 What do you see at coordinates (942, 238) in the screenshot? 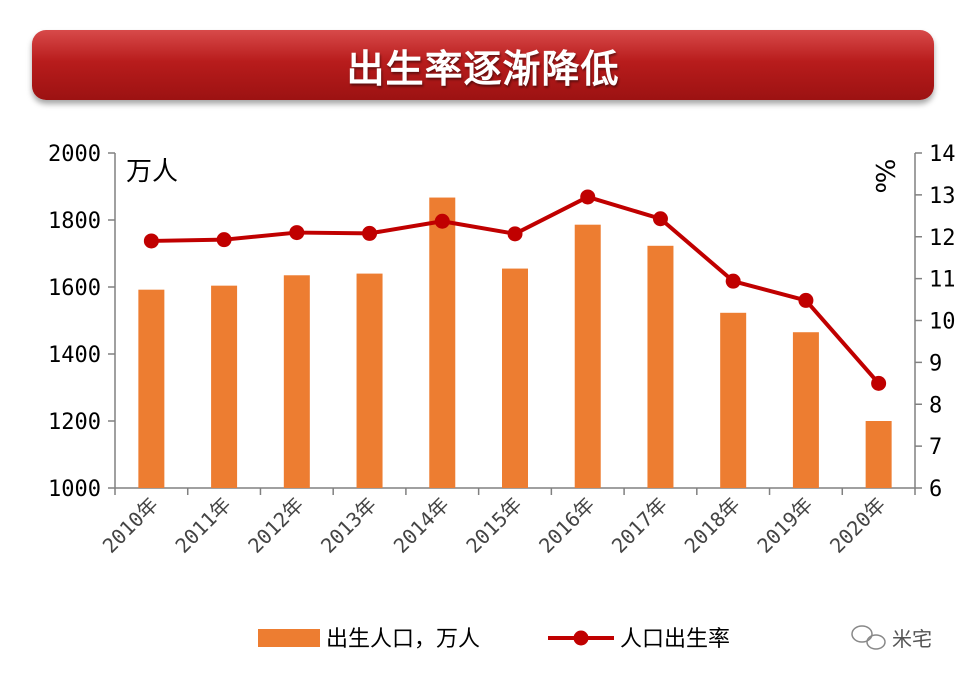
I see `y-right-tick-label: 12` at bounding box center [942, 238].